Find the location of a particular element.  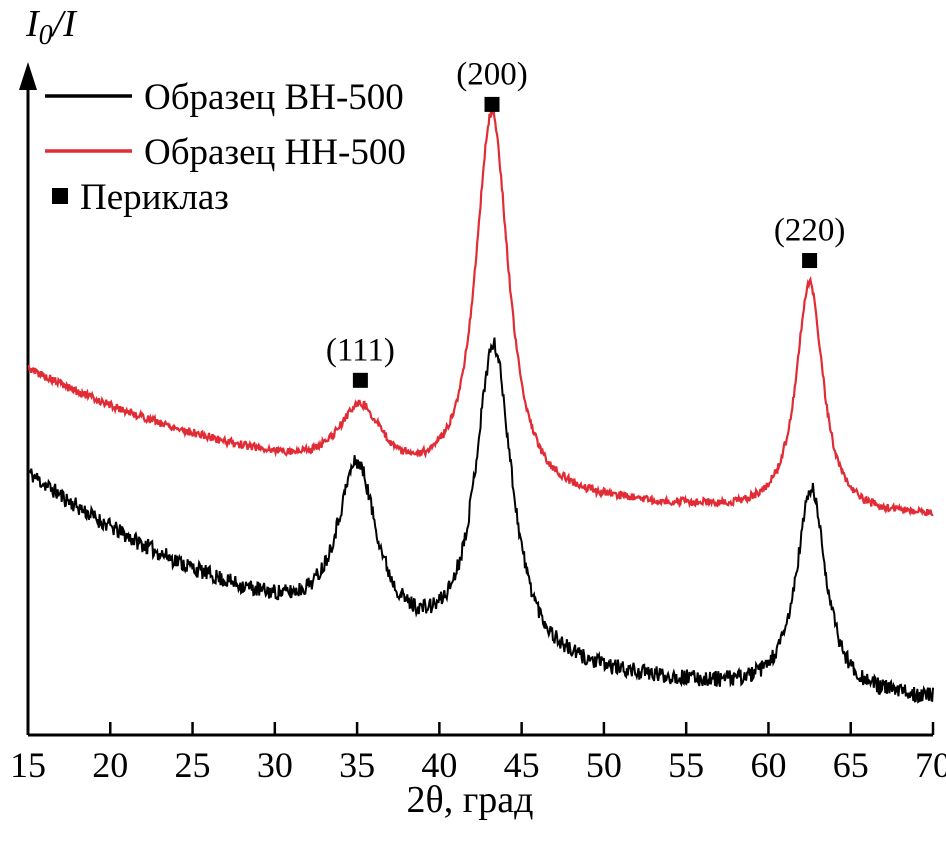

x-tick-label: 40 is located at coordinates (439, 765).